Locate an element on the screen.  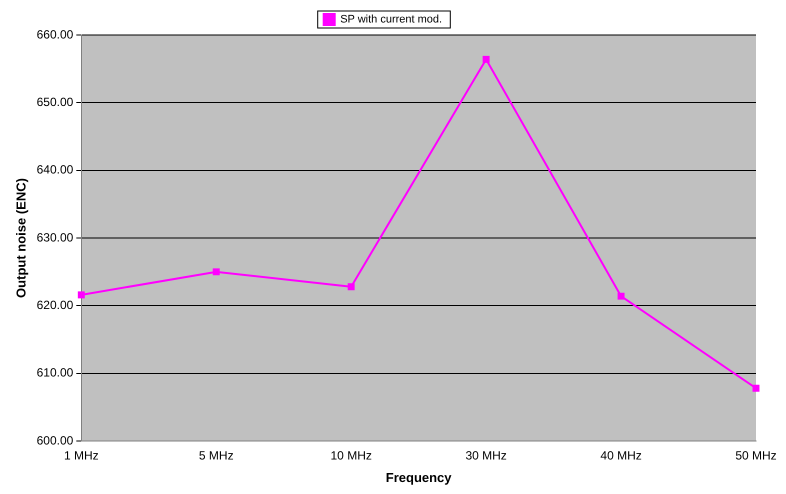
y-tick-label: 620.00 is located at coordinates (55, 305).